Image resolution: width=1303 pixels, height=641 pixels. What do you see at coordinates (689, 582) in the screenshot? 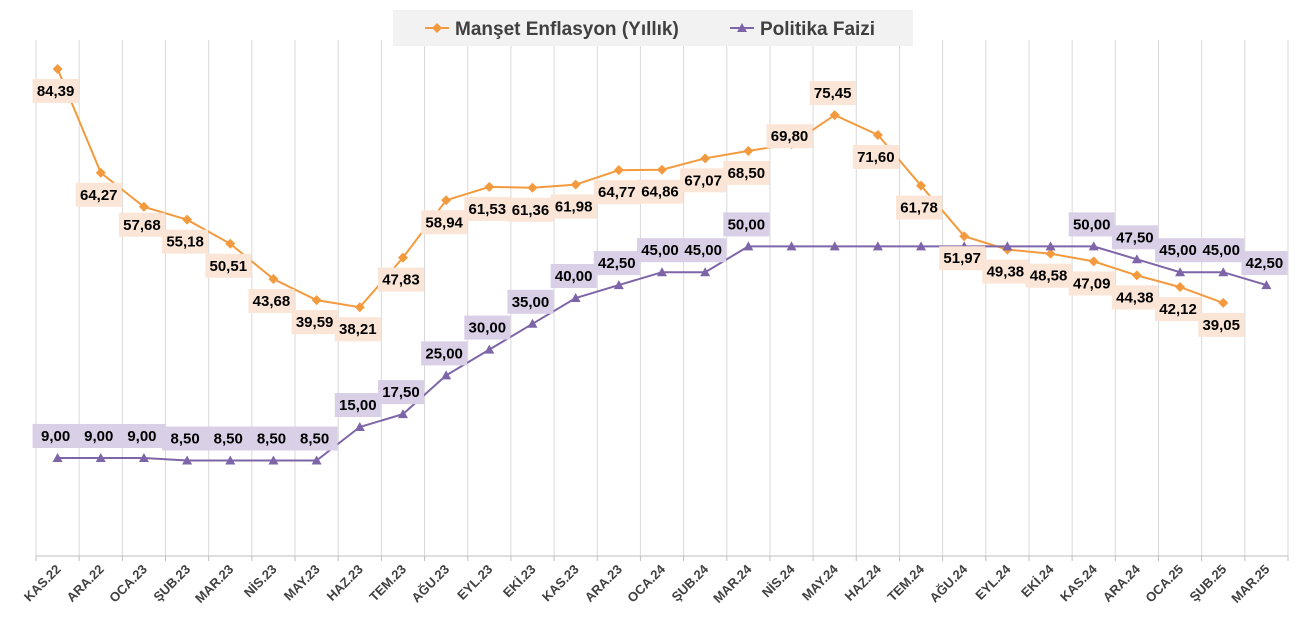
I see `x-tick-label: ŞUB.24` at bounding box center [689, 582].